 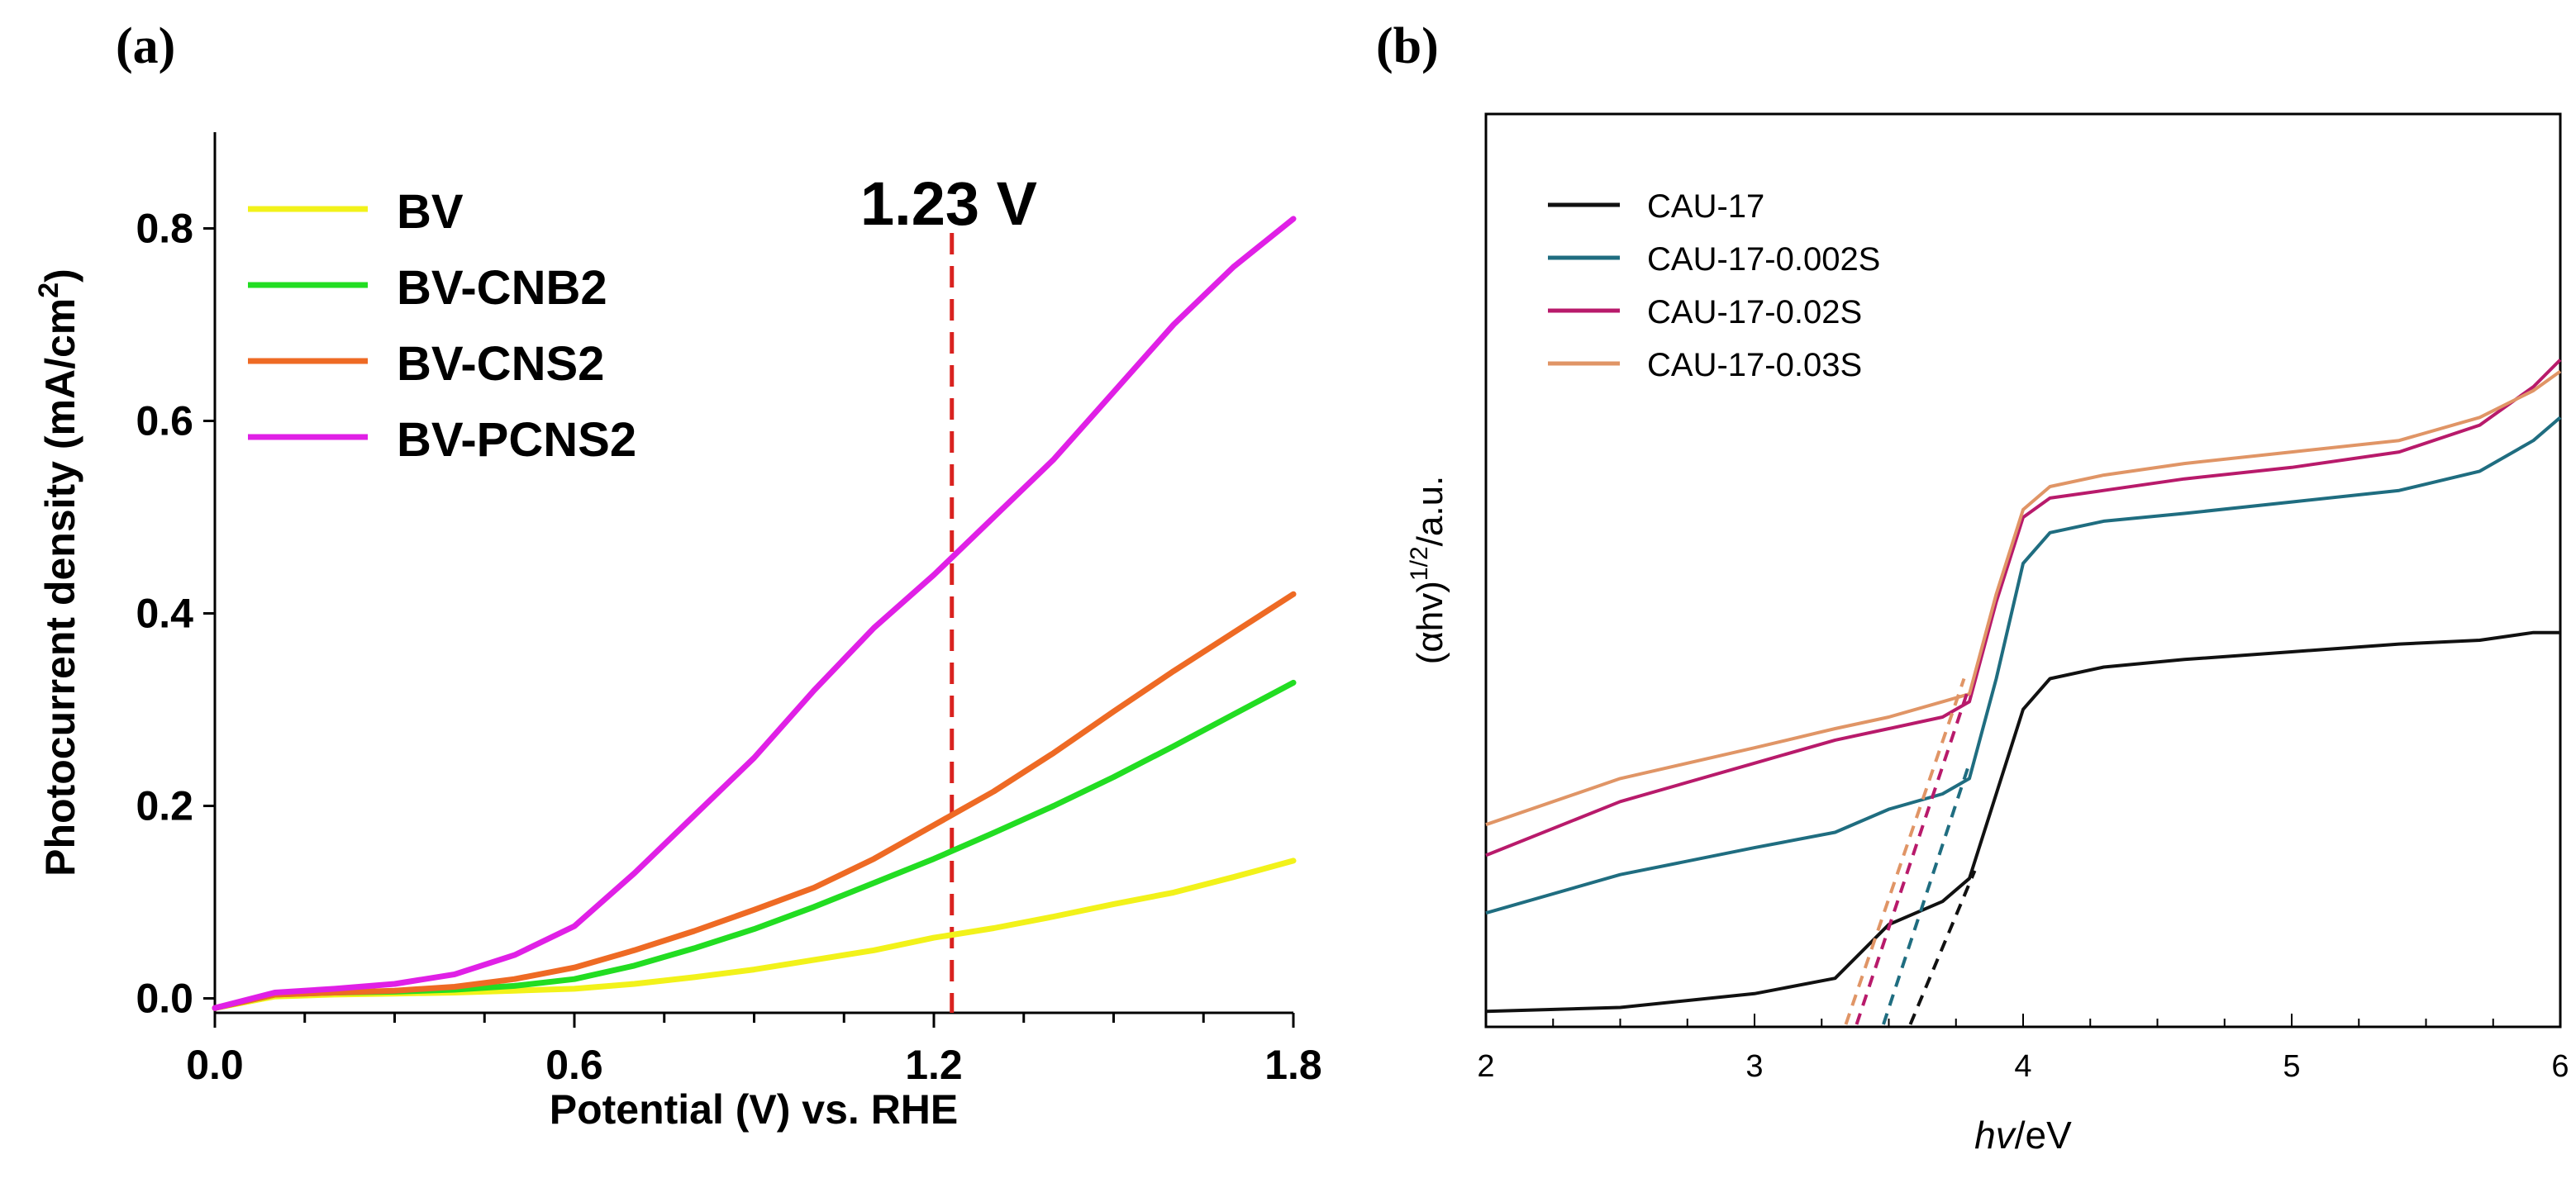 What do you see at coordinates (164, 806) in the screenshot?
I see `panel-a-y-tick-label: 0.2` at bounding box center [164, 806].